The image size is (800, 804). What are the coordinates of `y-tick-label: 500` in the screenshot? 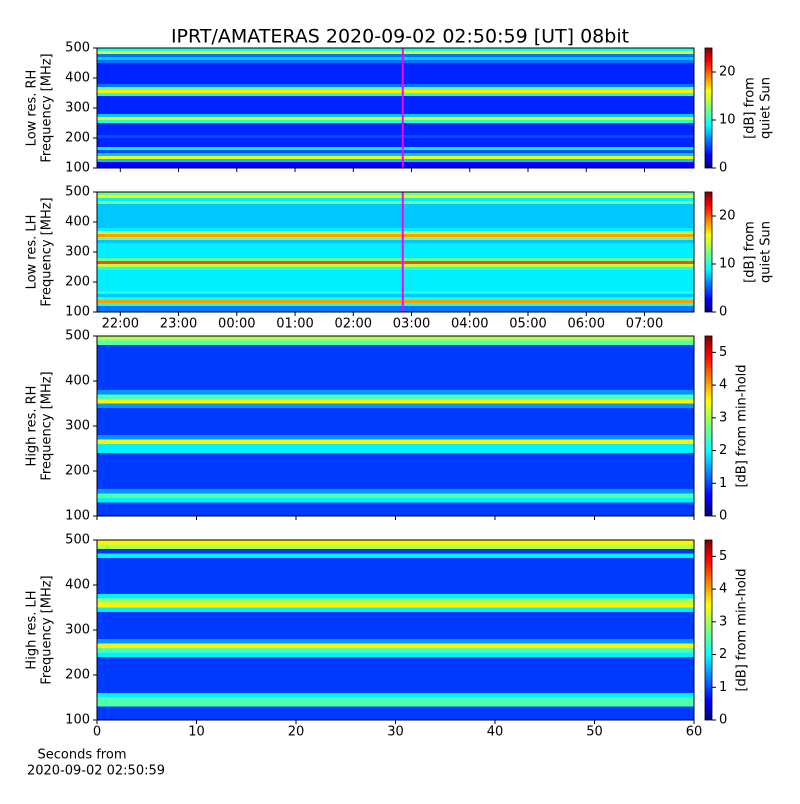 It's located at (77, 48).